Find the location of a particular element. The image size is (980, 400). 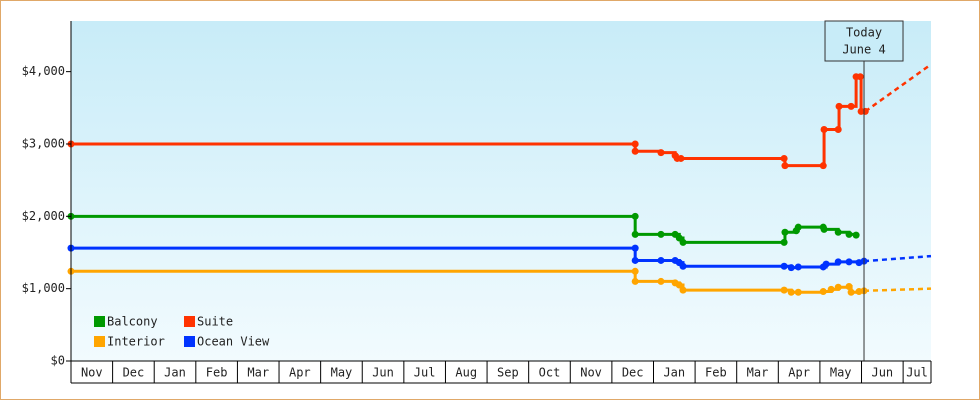

y-tick-label: $0 is located at coordinates (58, 361).